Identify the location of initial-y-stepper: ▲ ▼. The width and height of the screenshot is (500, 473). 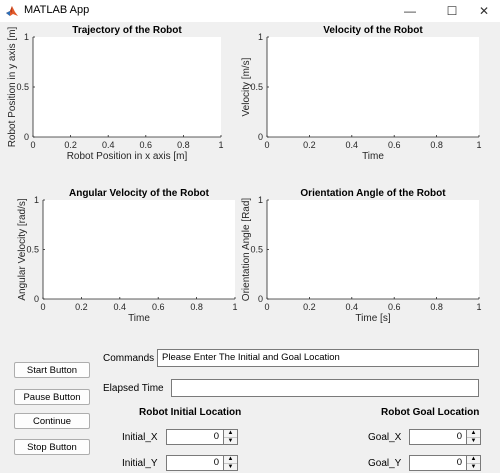
(231, 463).